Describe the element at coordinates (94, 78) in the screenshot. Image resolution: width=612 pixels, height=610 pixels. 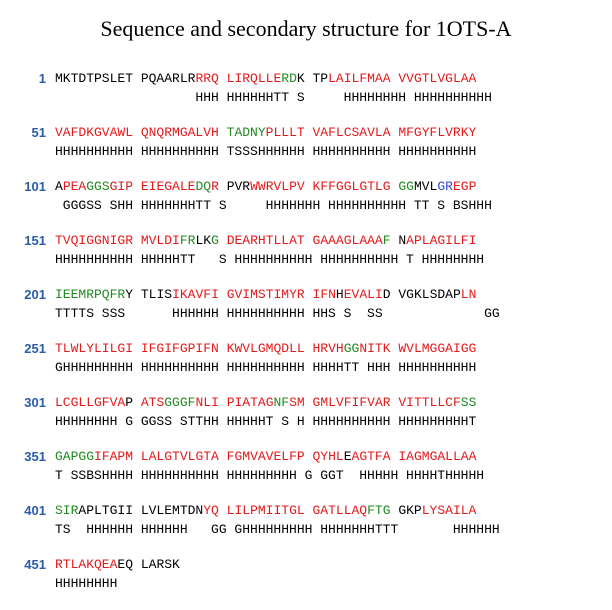
I see `residue-run: MKTDTPSLET` at that location.